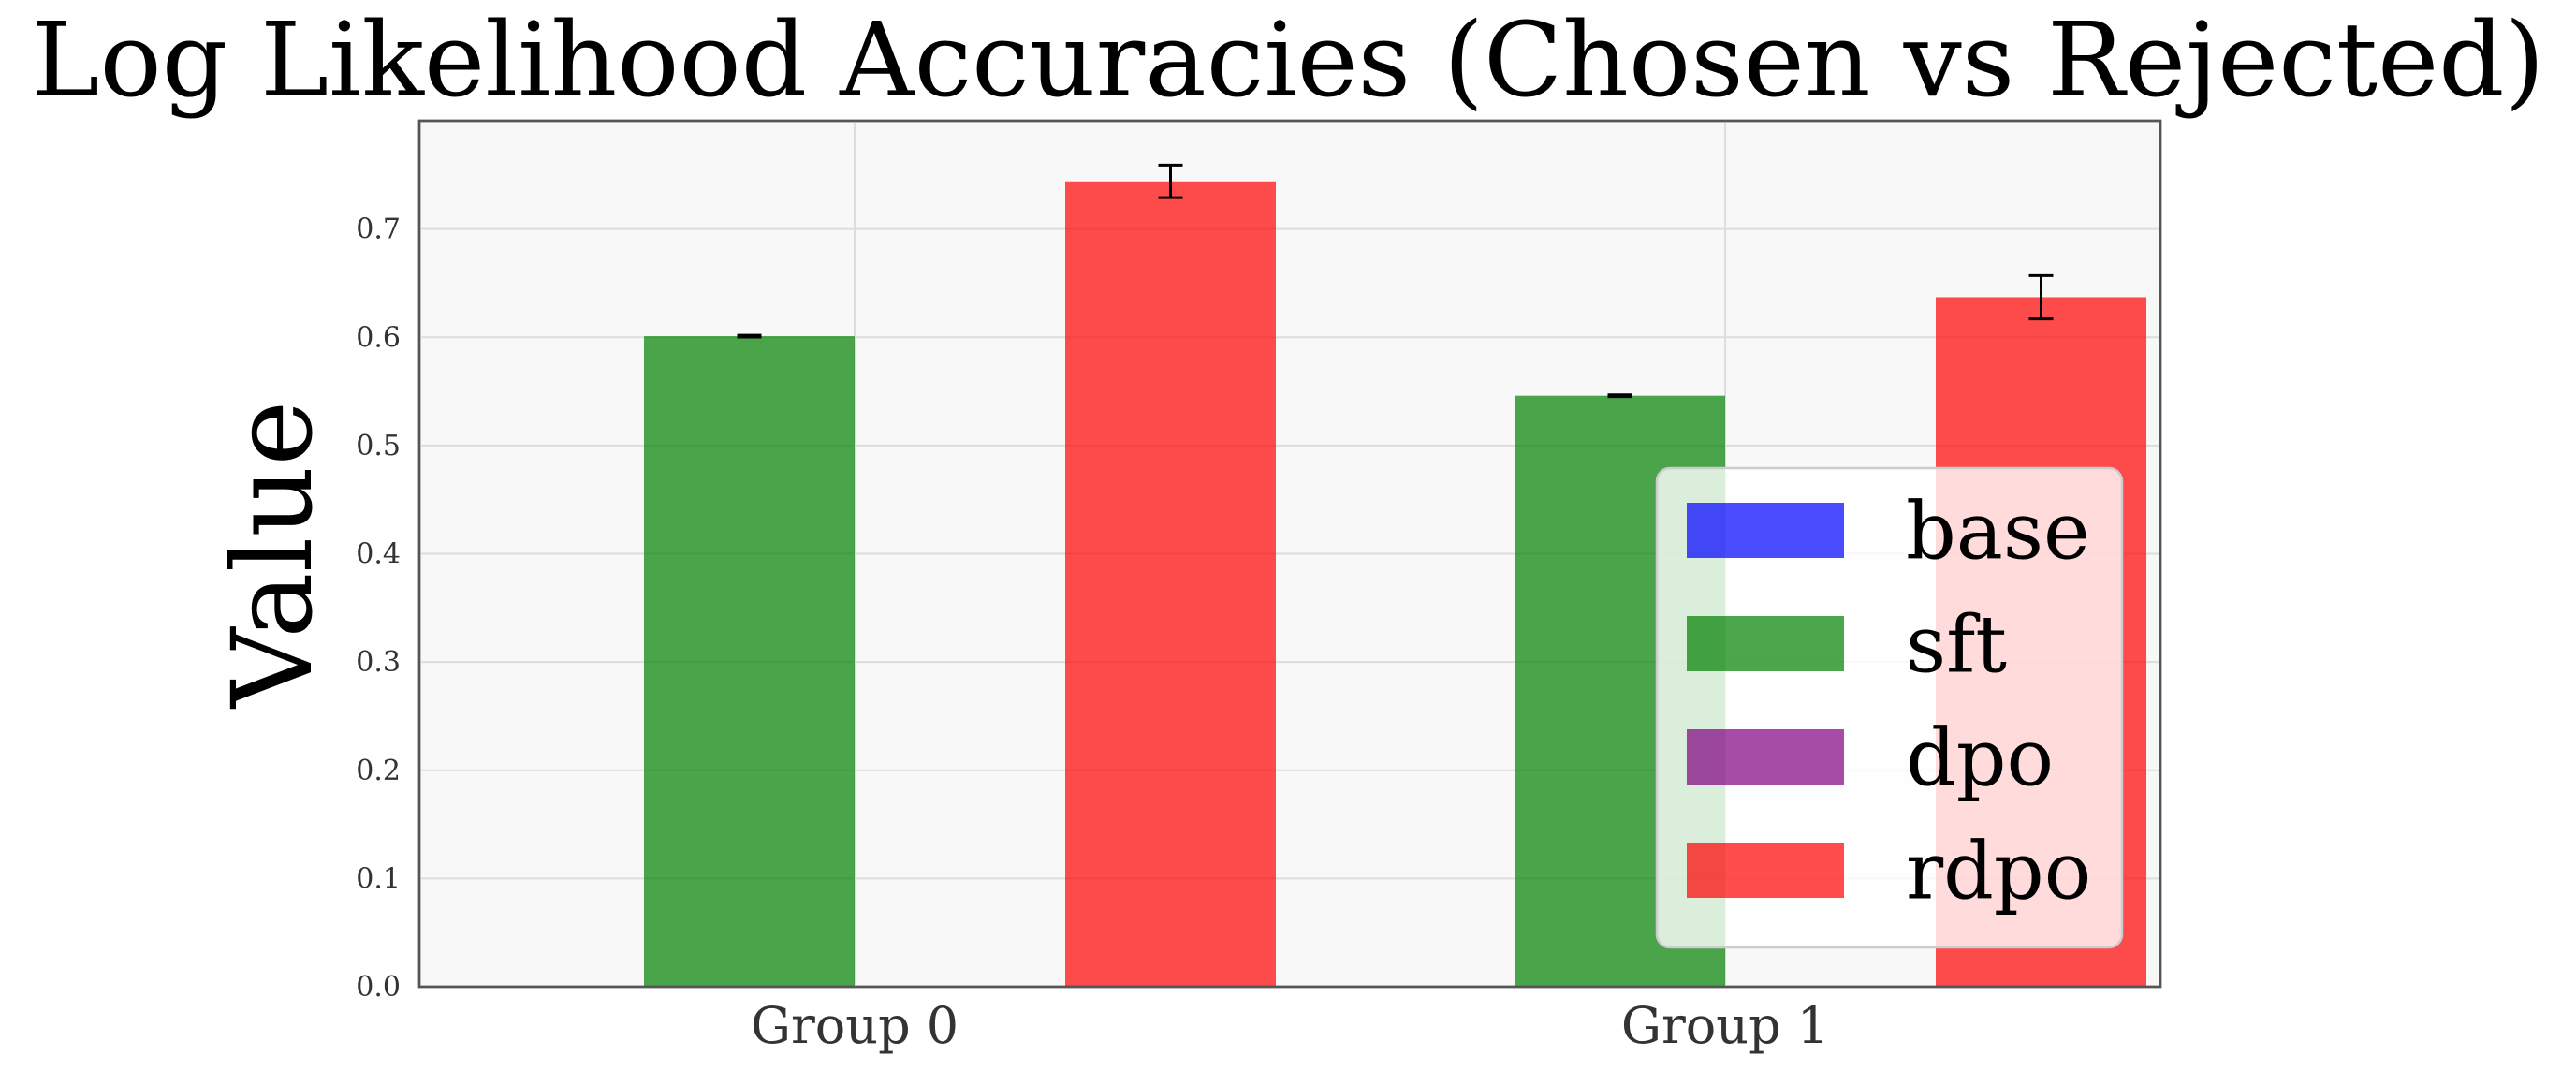 This screenshot has width=2576, height=1071. I want to click on x-tick-label: Group 1, so click(1725, 1025).